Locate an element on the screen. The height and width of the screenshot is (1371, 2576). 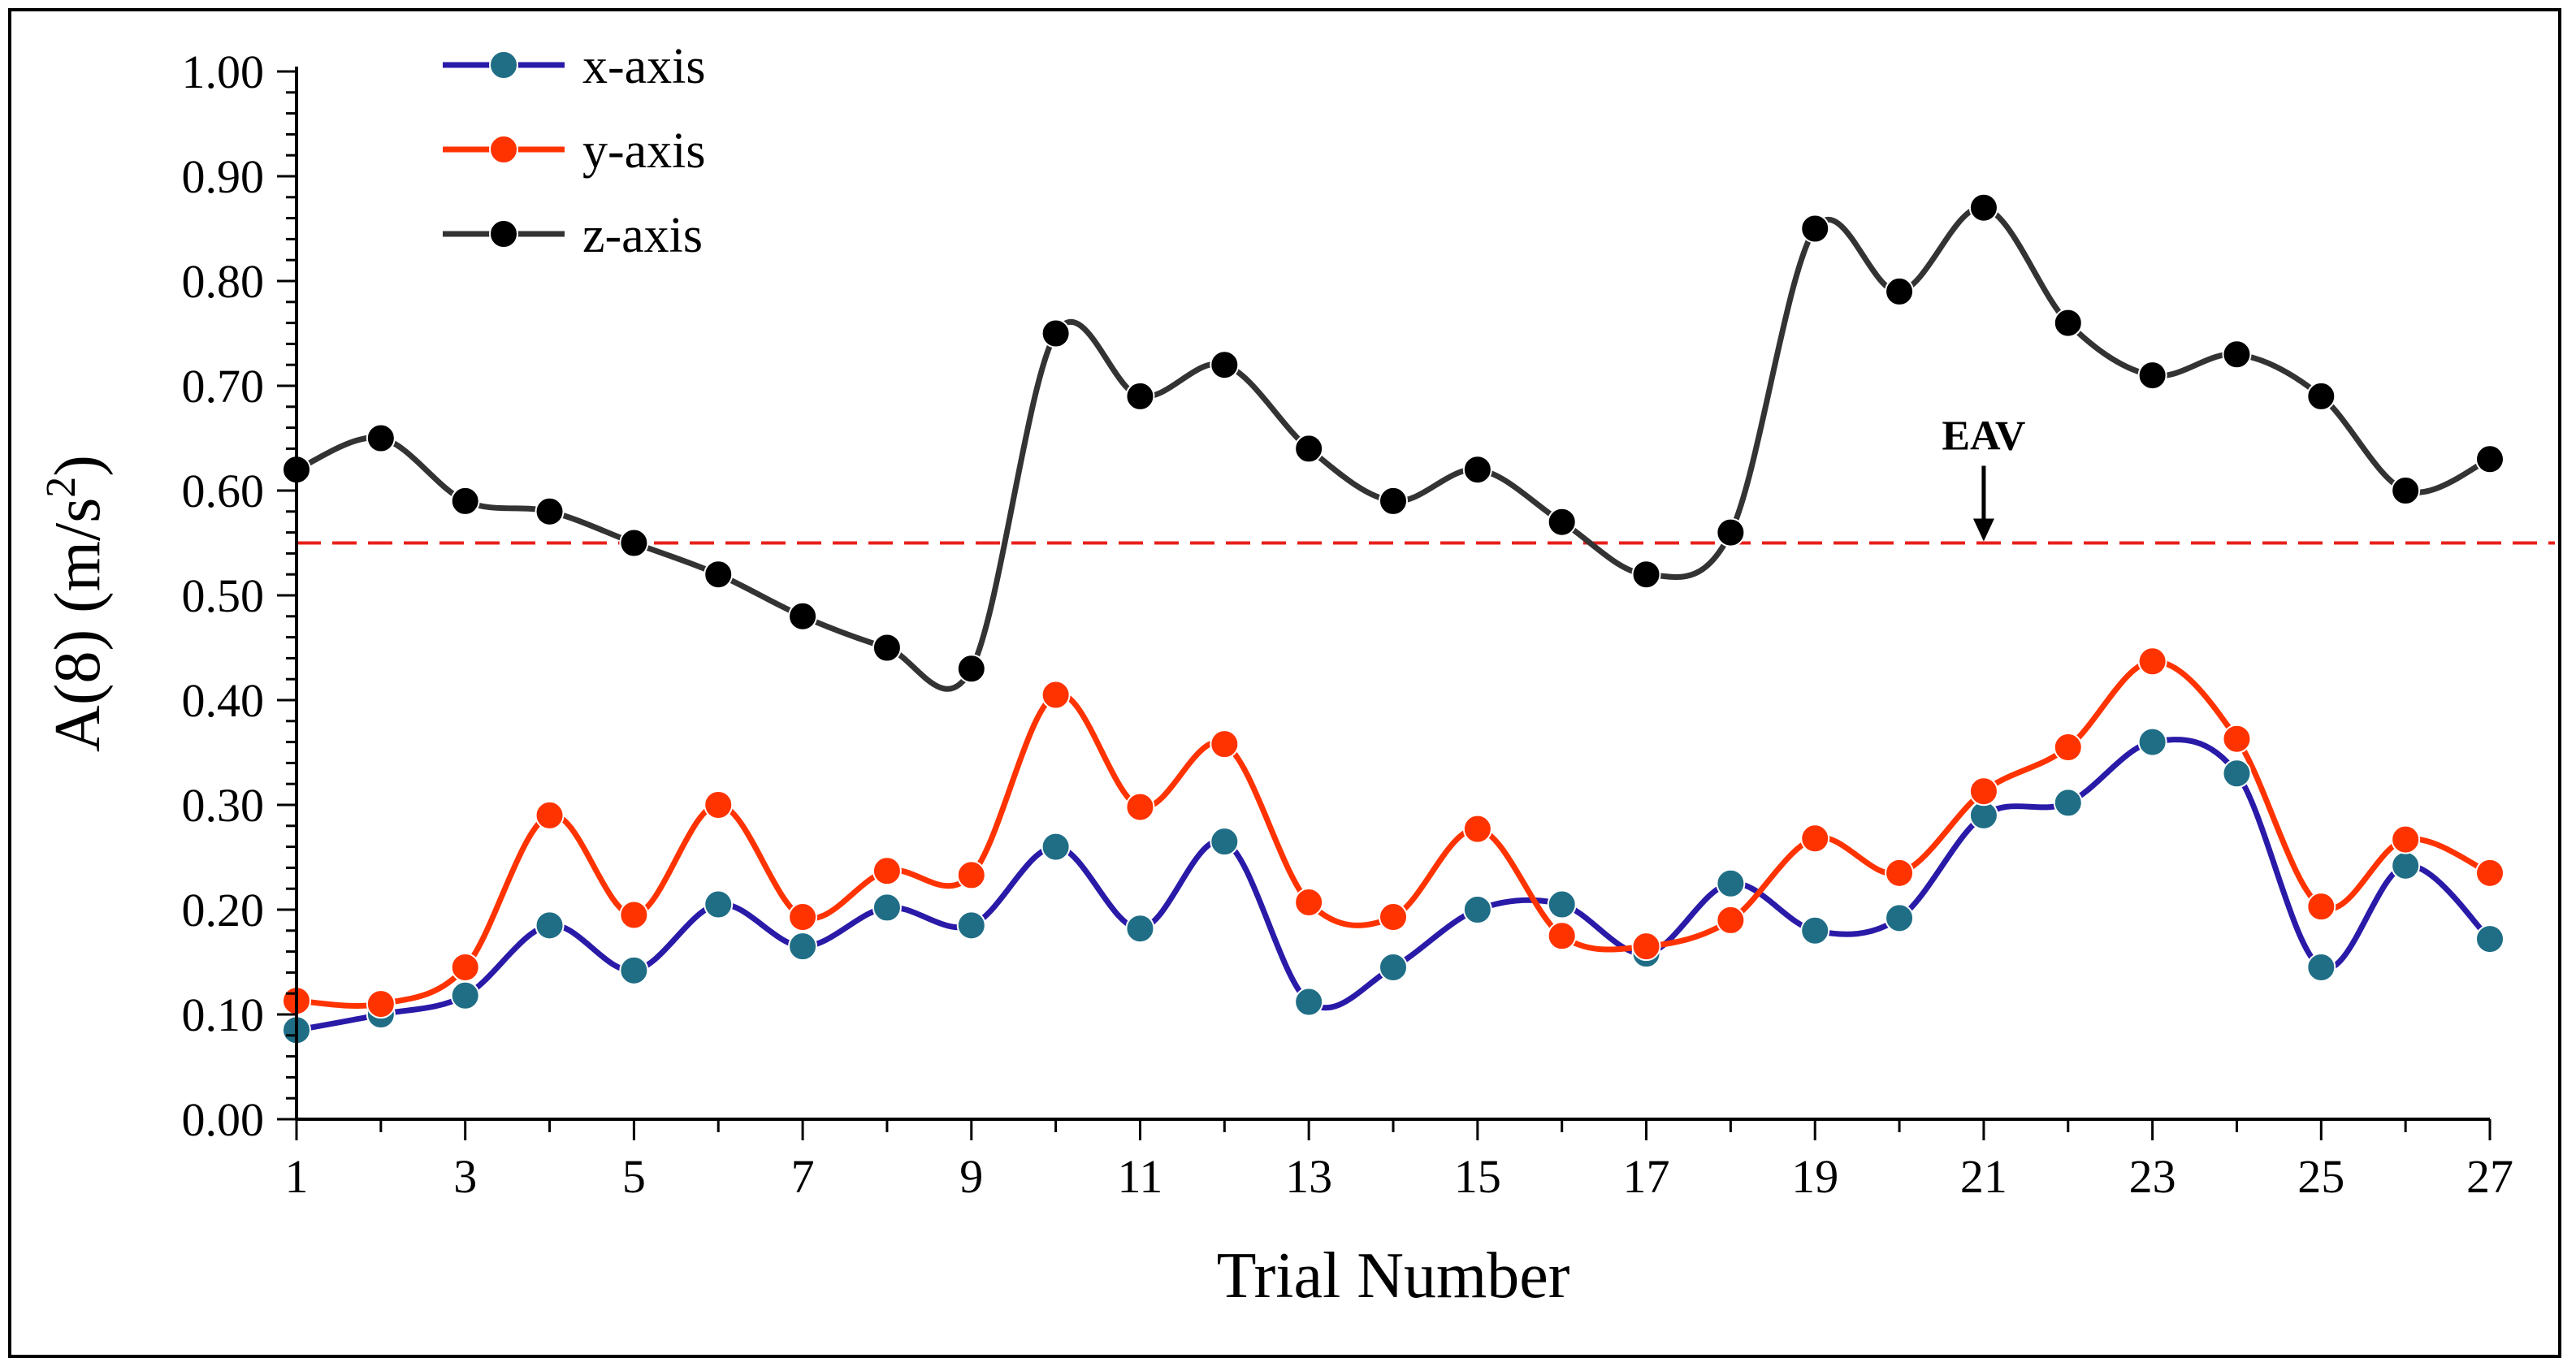
x-tick-label: 7 is located at coordinates (803, 1176).